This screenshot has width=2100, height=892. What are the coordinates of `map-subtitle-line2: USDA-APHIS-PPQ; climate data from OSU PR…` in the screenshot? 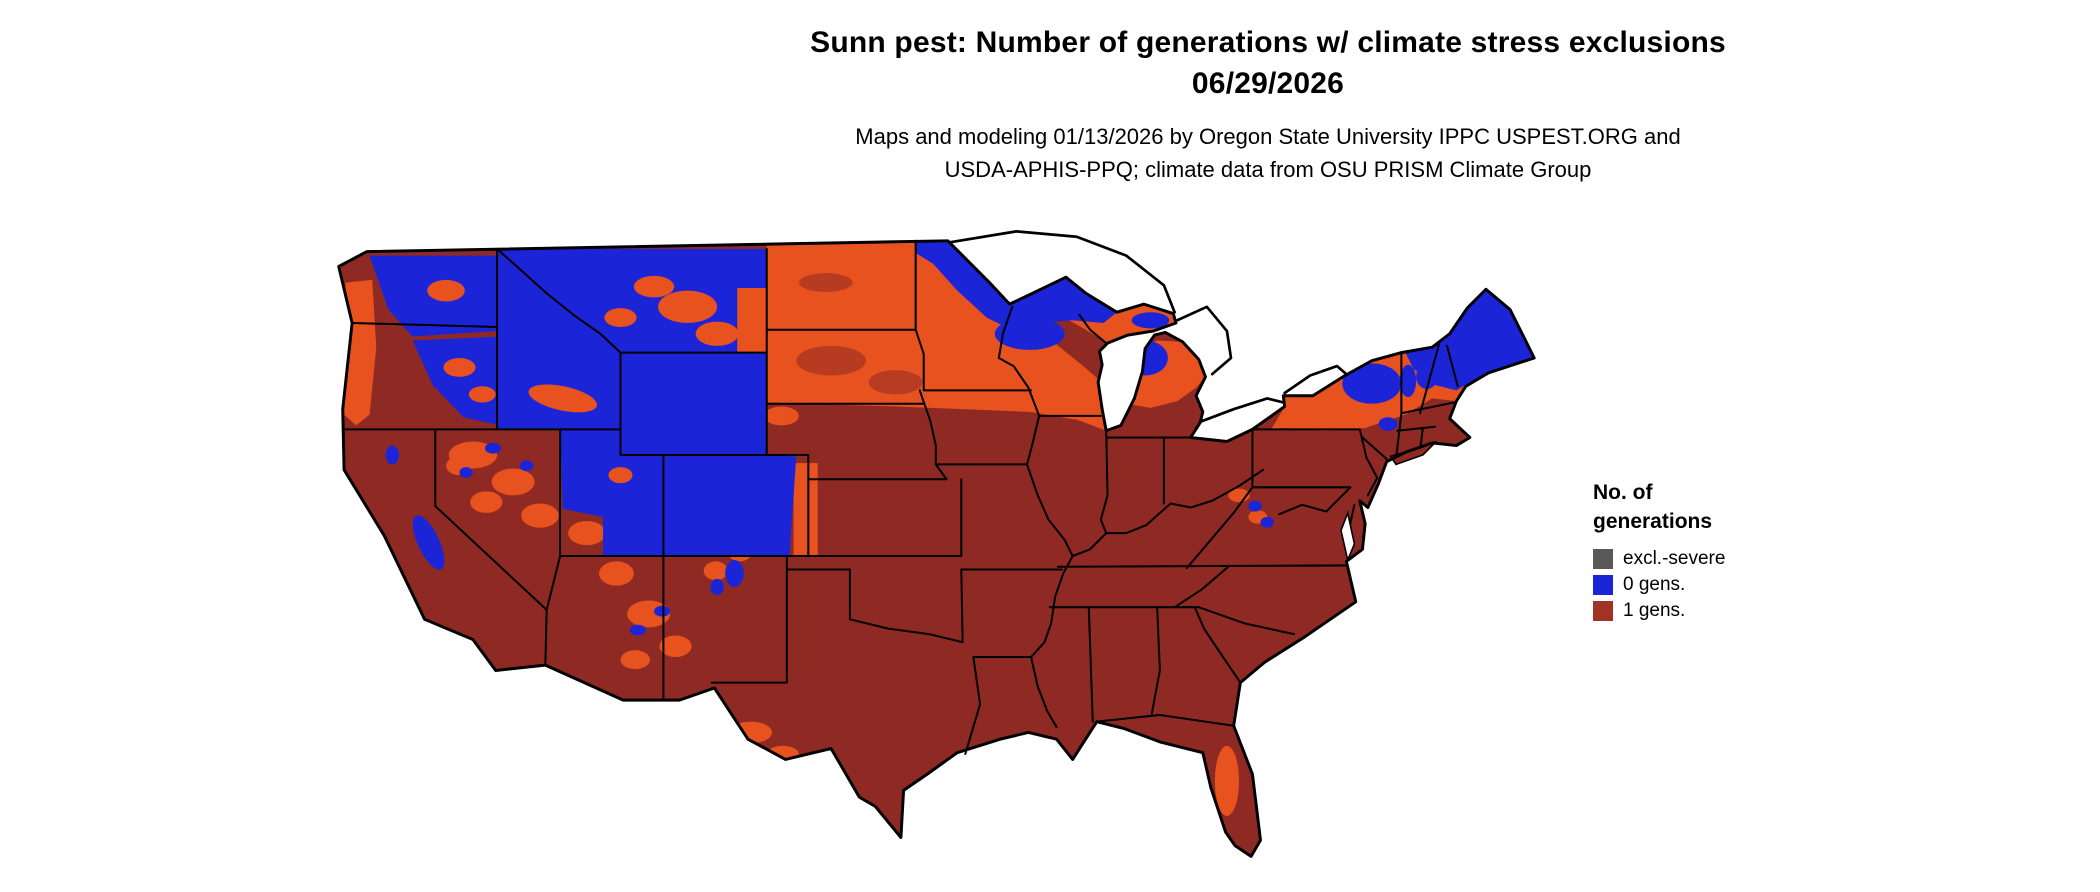 It's located at (1268, 169).